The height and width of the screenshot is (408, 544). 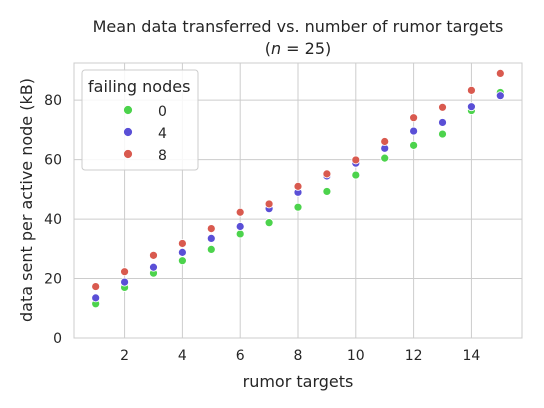 What do you see at coordinates (53, 101) in the screenshot?
I see `y-tick-label: 80` at bounding box center [53, 101].